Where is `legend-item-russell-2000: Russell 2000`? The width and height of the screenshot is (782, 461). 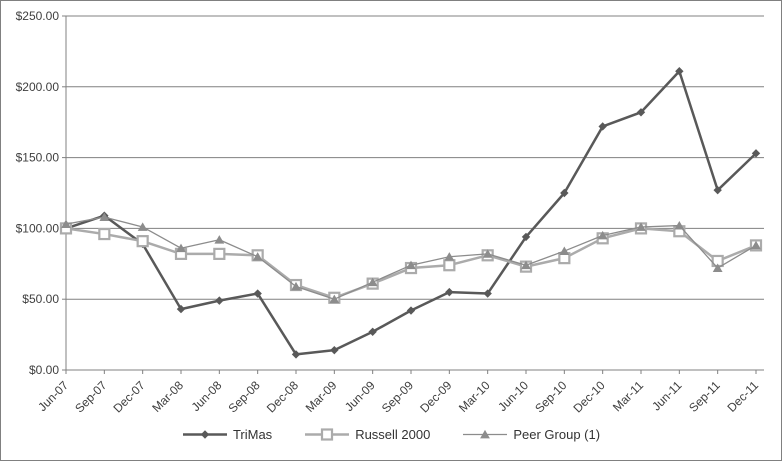 legend-item-russell-2000: Russell 2000 is located at coordinates (367, 434).